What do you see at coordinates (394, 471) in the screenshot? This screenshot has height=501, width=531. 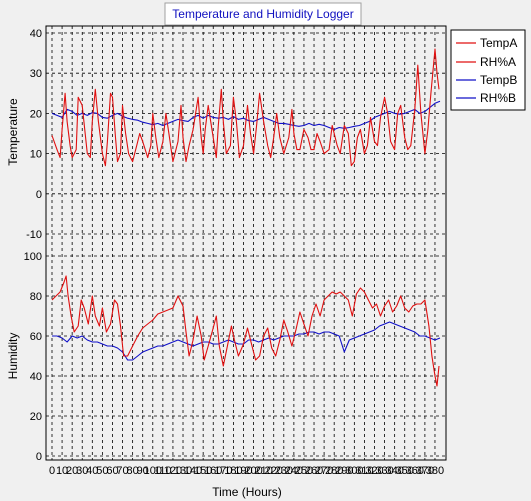 I see `x-tick-label: 340` at bounding box center [394, 471].